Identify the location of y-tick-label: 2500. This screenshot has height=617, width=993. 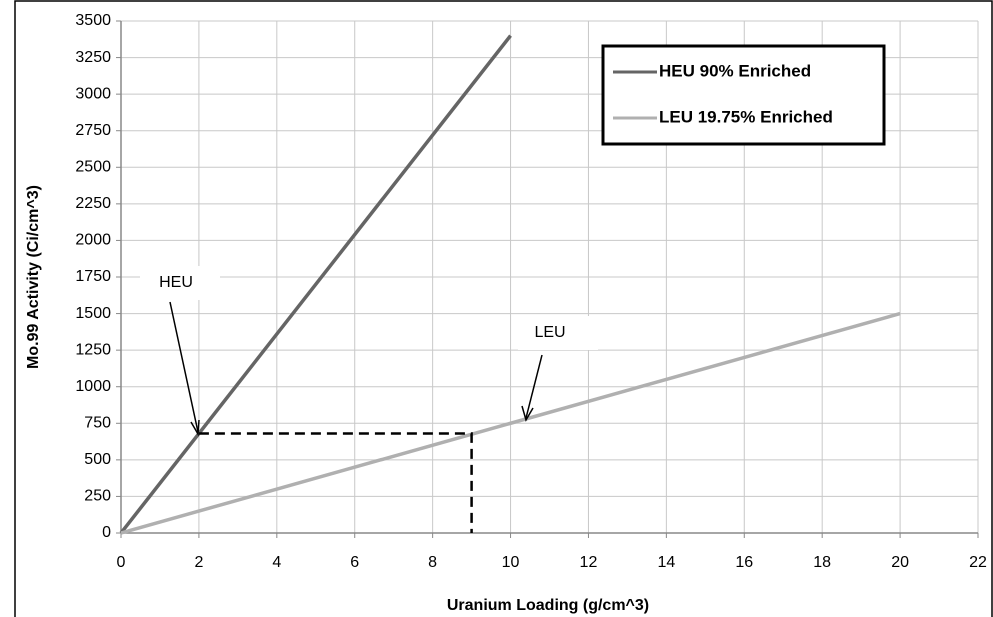
(93, 167).